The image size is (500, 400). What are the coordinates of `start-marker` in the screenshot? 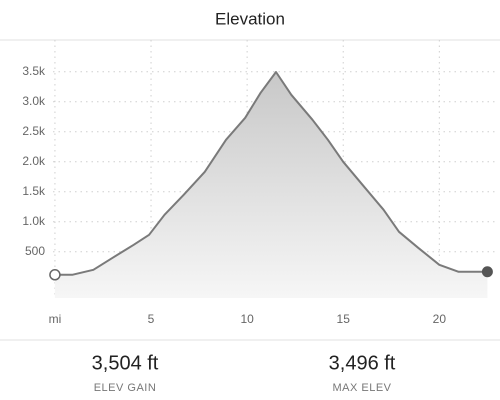 It's located at (55, 275).